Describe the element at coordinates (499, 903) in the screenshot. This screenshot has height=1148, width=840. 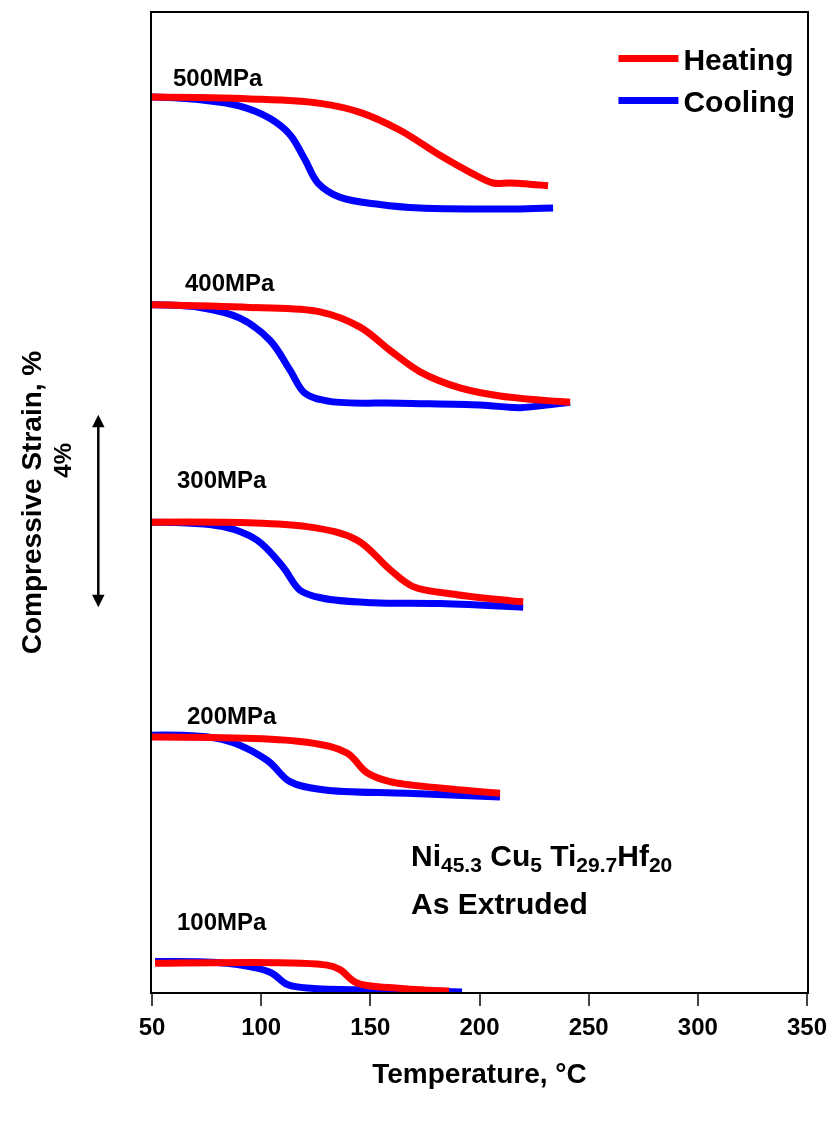
I see `annotation: As Extruded` at that location.